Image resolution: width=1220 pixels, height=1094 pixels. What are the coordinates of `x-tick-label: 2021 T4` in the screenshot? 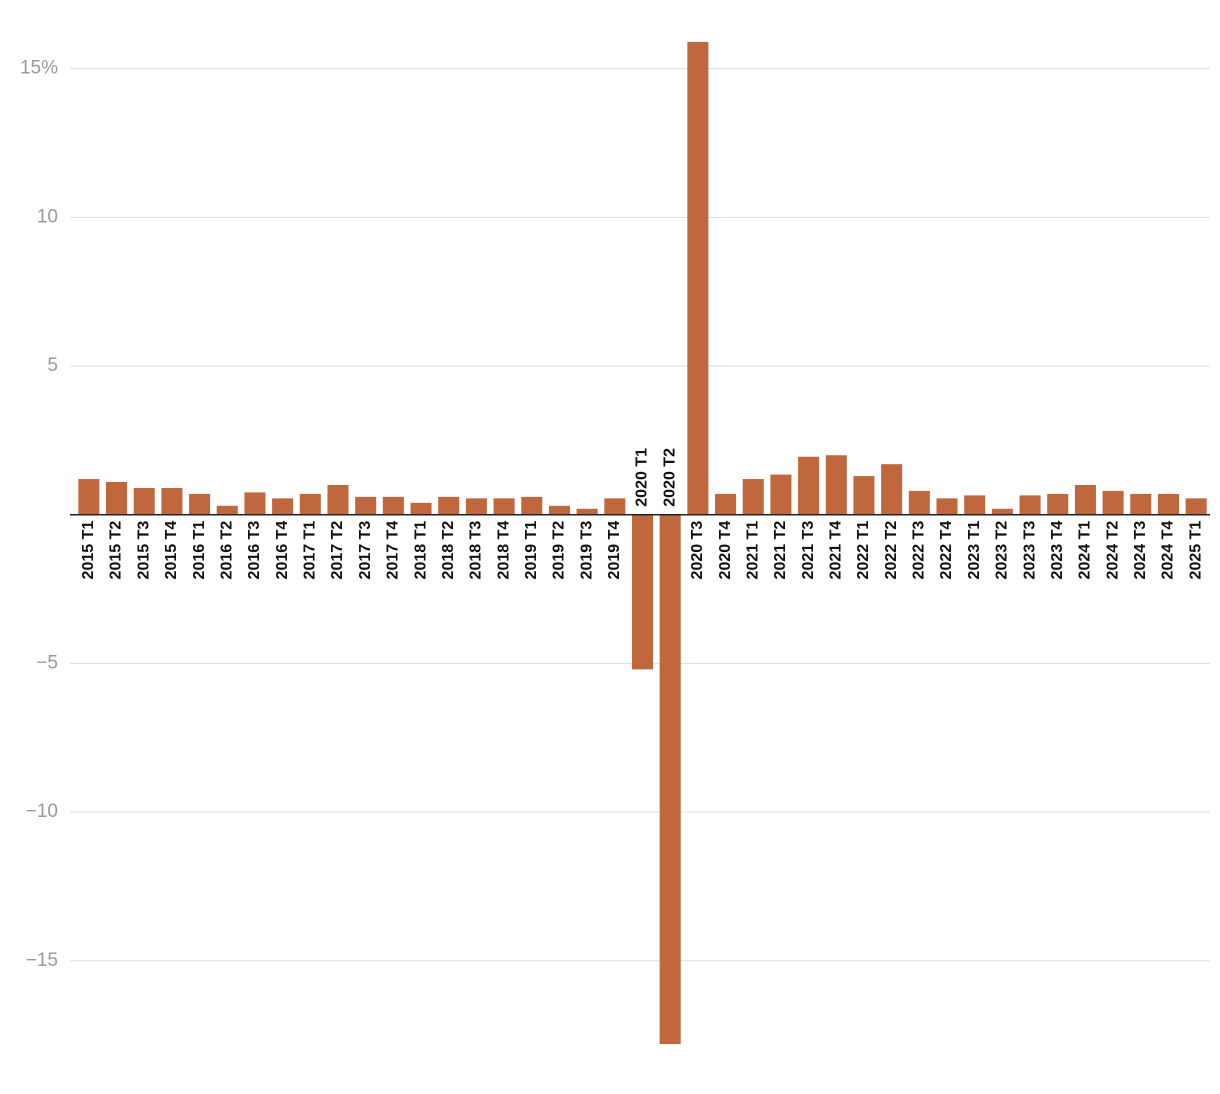 It's located at (835, 550).